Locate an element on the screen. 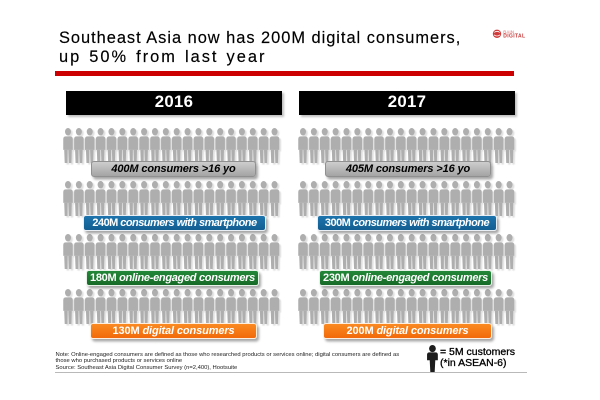  svg-text: BAIN is located at coordinates (508, 32).